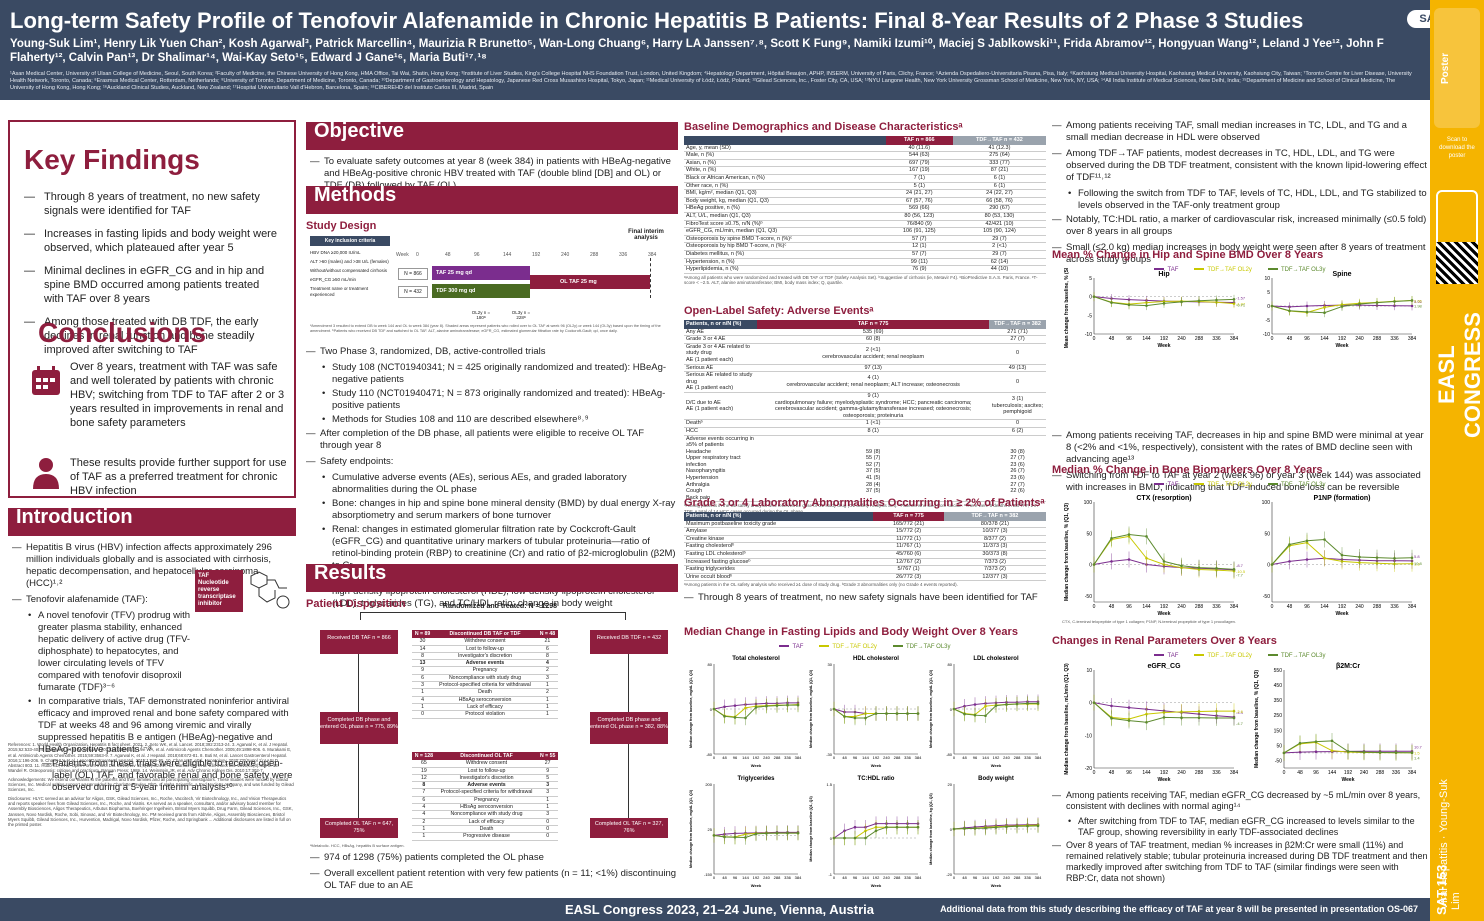  Describe the element at coordinates (919, 140) in the screenshot. I see `table-header: TAF n = 866` at that location.